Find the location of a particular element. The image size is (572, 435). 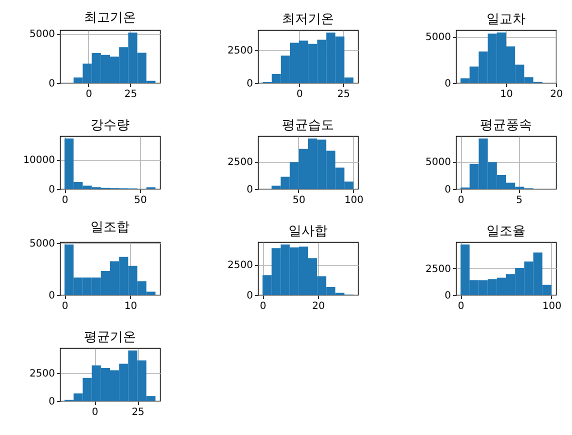

x-tick-label: 5 is located at coordinates (519, 200).